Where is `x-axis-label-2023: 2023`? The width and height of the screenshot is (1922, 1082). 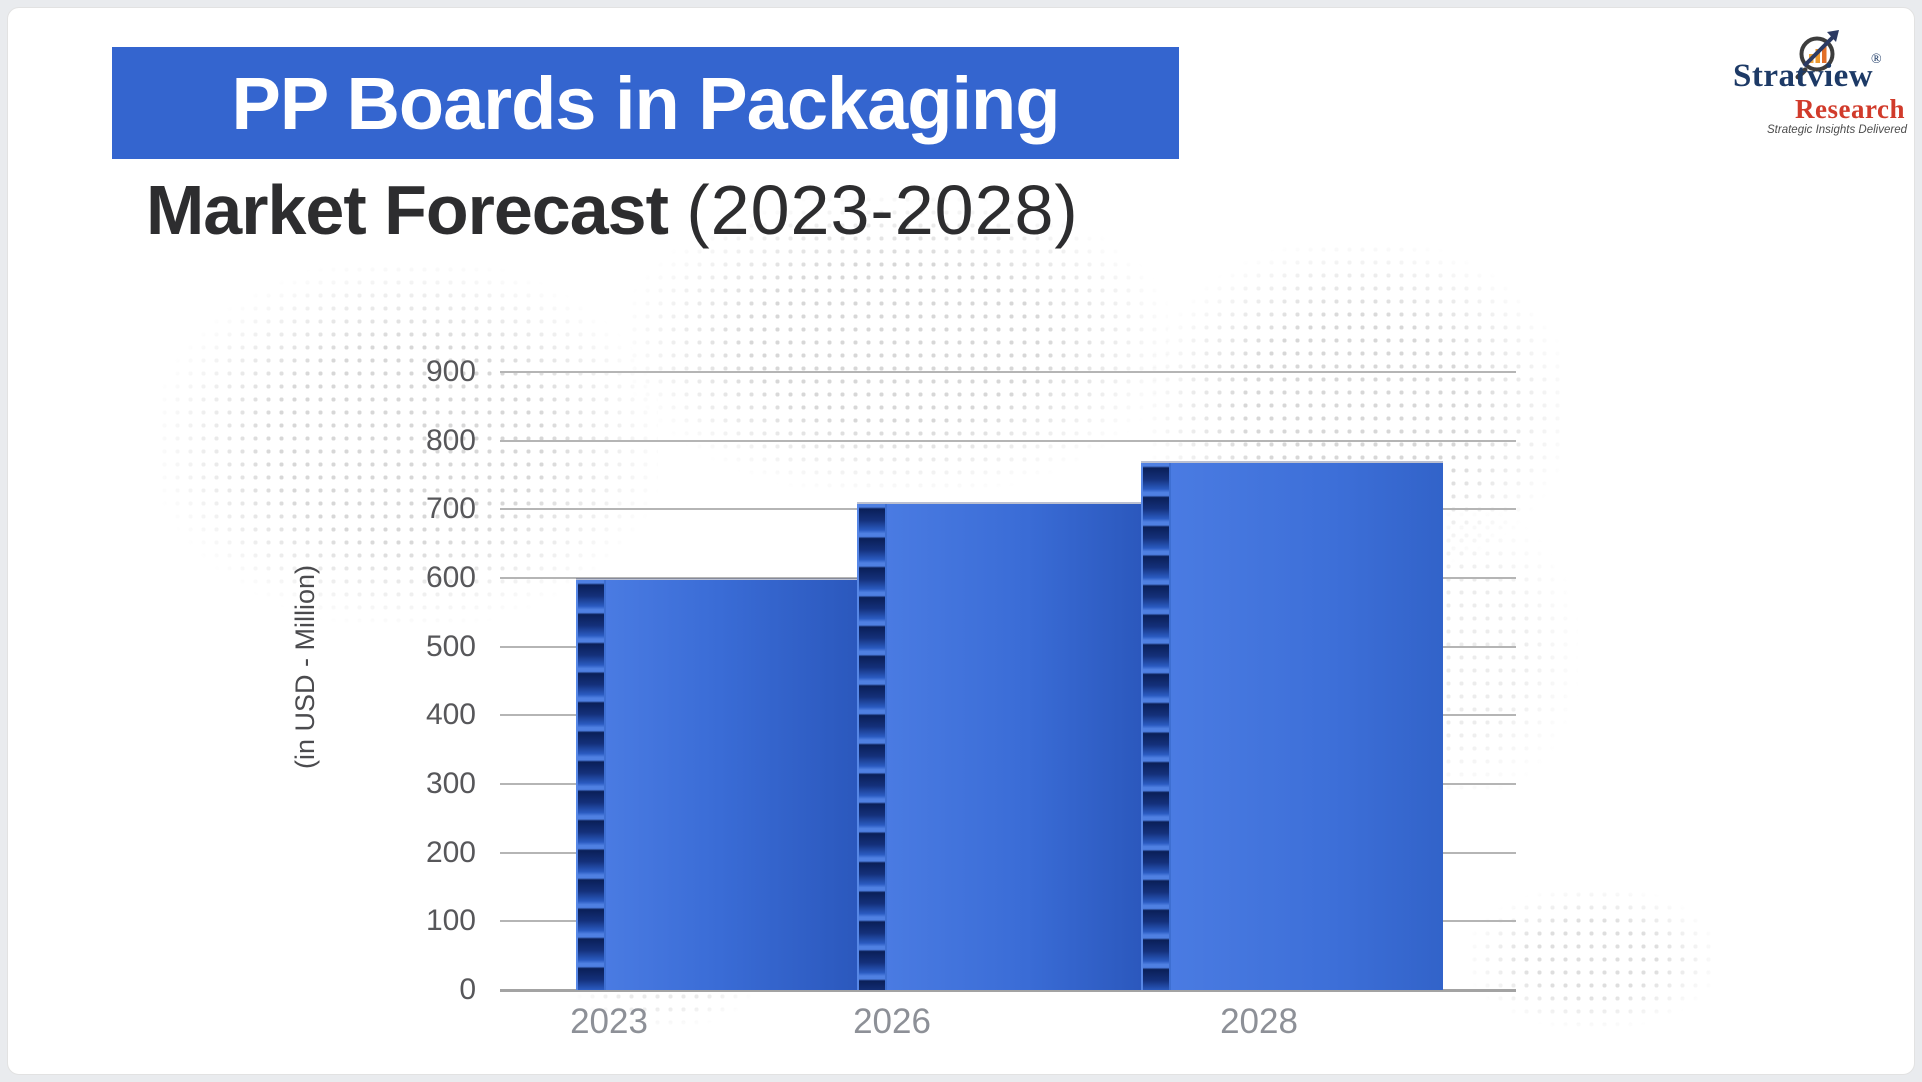
x-axis-label-2023: 2023 is located at coordinates (609, 1021).